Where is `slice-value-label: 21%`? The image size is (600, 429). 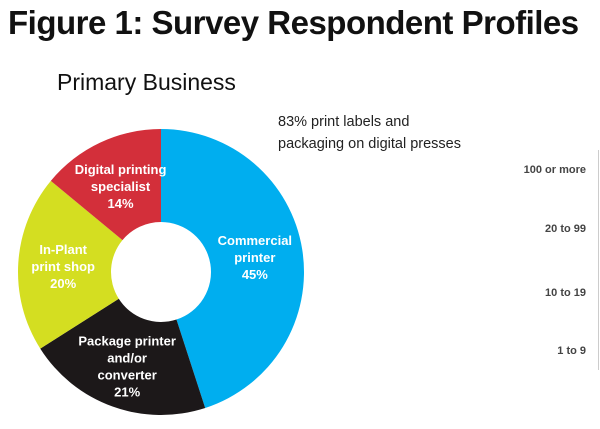
slice-value-label: 21% is located at coordinates (127, 392).